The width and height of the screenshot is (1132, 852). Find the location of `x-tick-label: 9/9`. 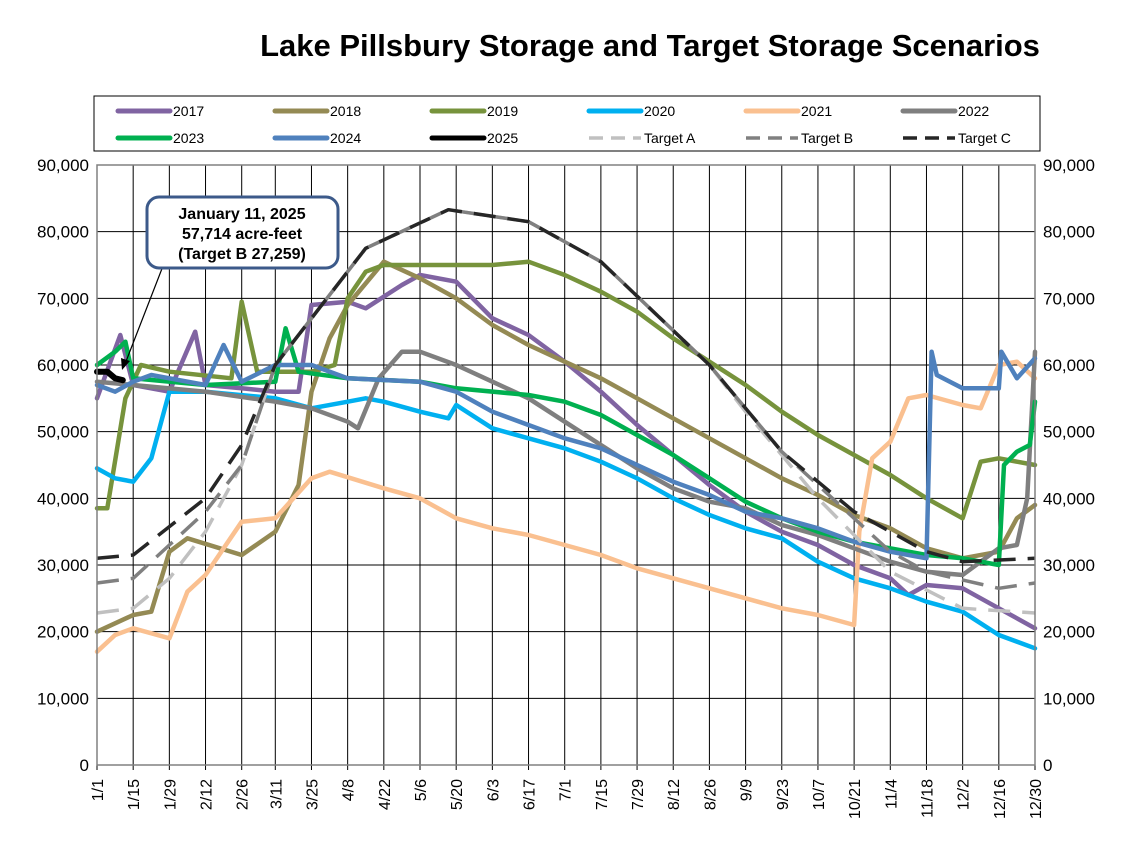

x-tick-label: 9/9 is located at coordinates (747, 790).